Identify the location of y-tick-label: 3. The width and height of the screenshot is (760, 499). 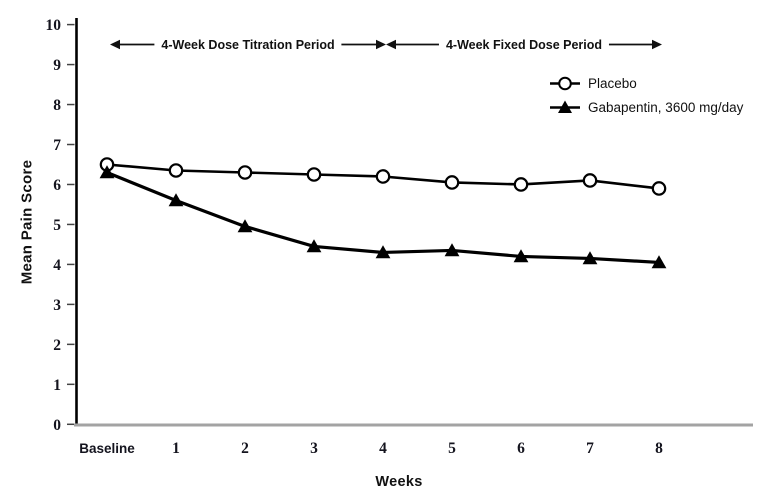
(57, 305).